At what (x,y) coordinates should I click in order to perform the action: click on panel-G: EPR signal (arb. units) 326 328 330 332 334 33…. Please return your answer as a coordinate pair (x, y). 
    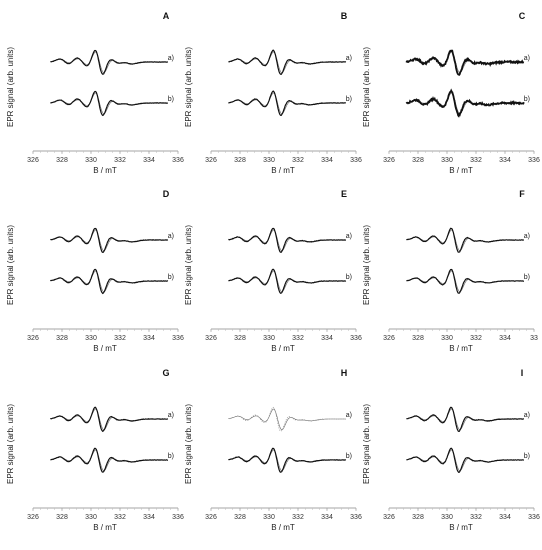
    Looking at the image, I should click on (95, 450).